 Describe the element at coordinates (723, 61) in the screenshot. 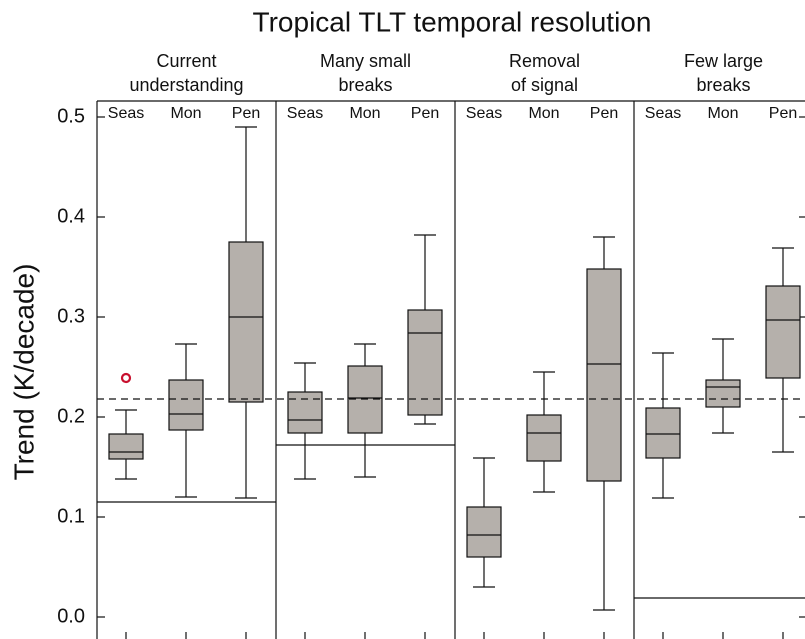

I see `panel-title: Few large` at that location.